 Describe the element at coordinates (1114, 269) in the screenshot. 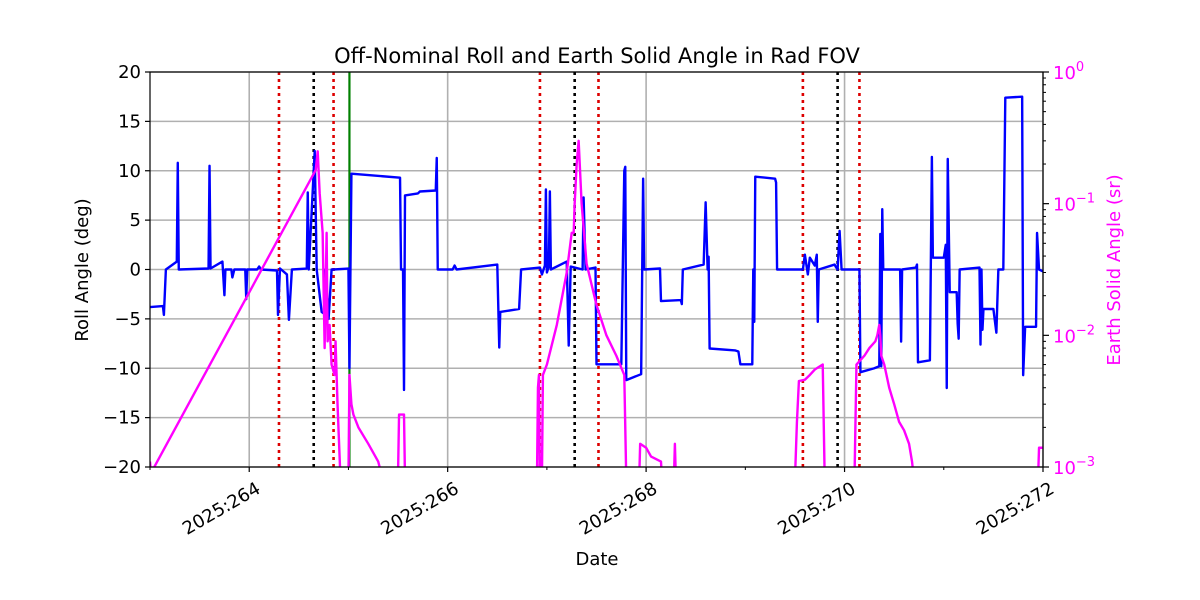

I see `y2-axis-label: Earth Solid Angle (sr)` at that location.